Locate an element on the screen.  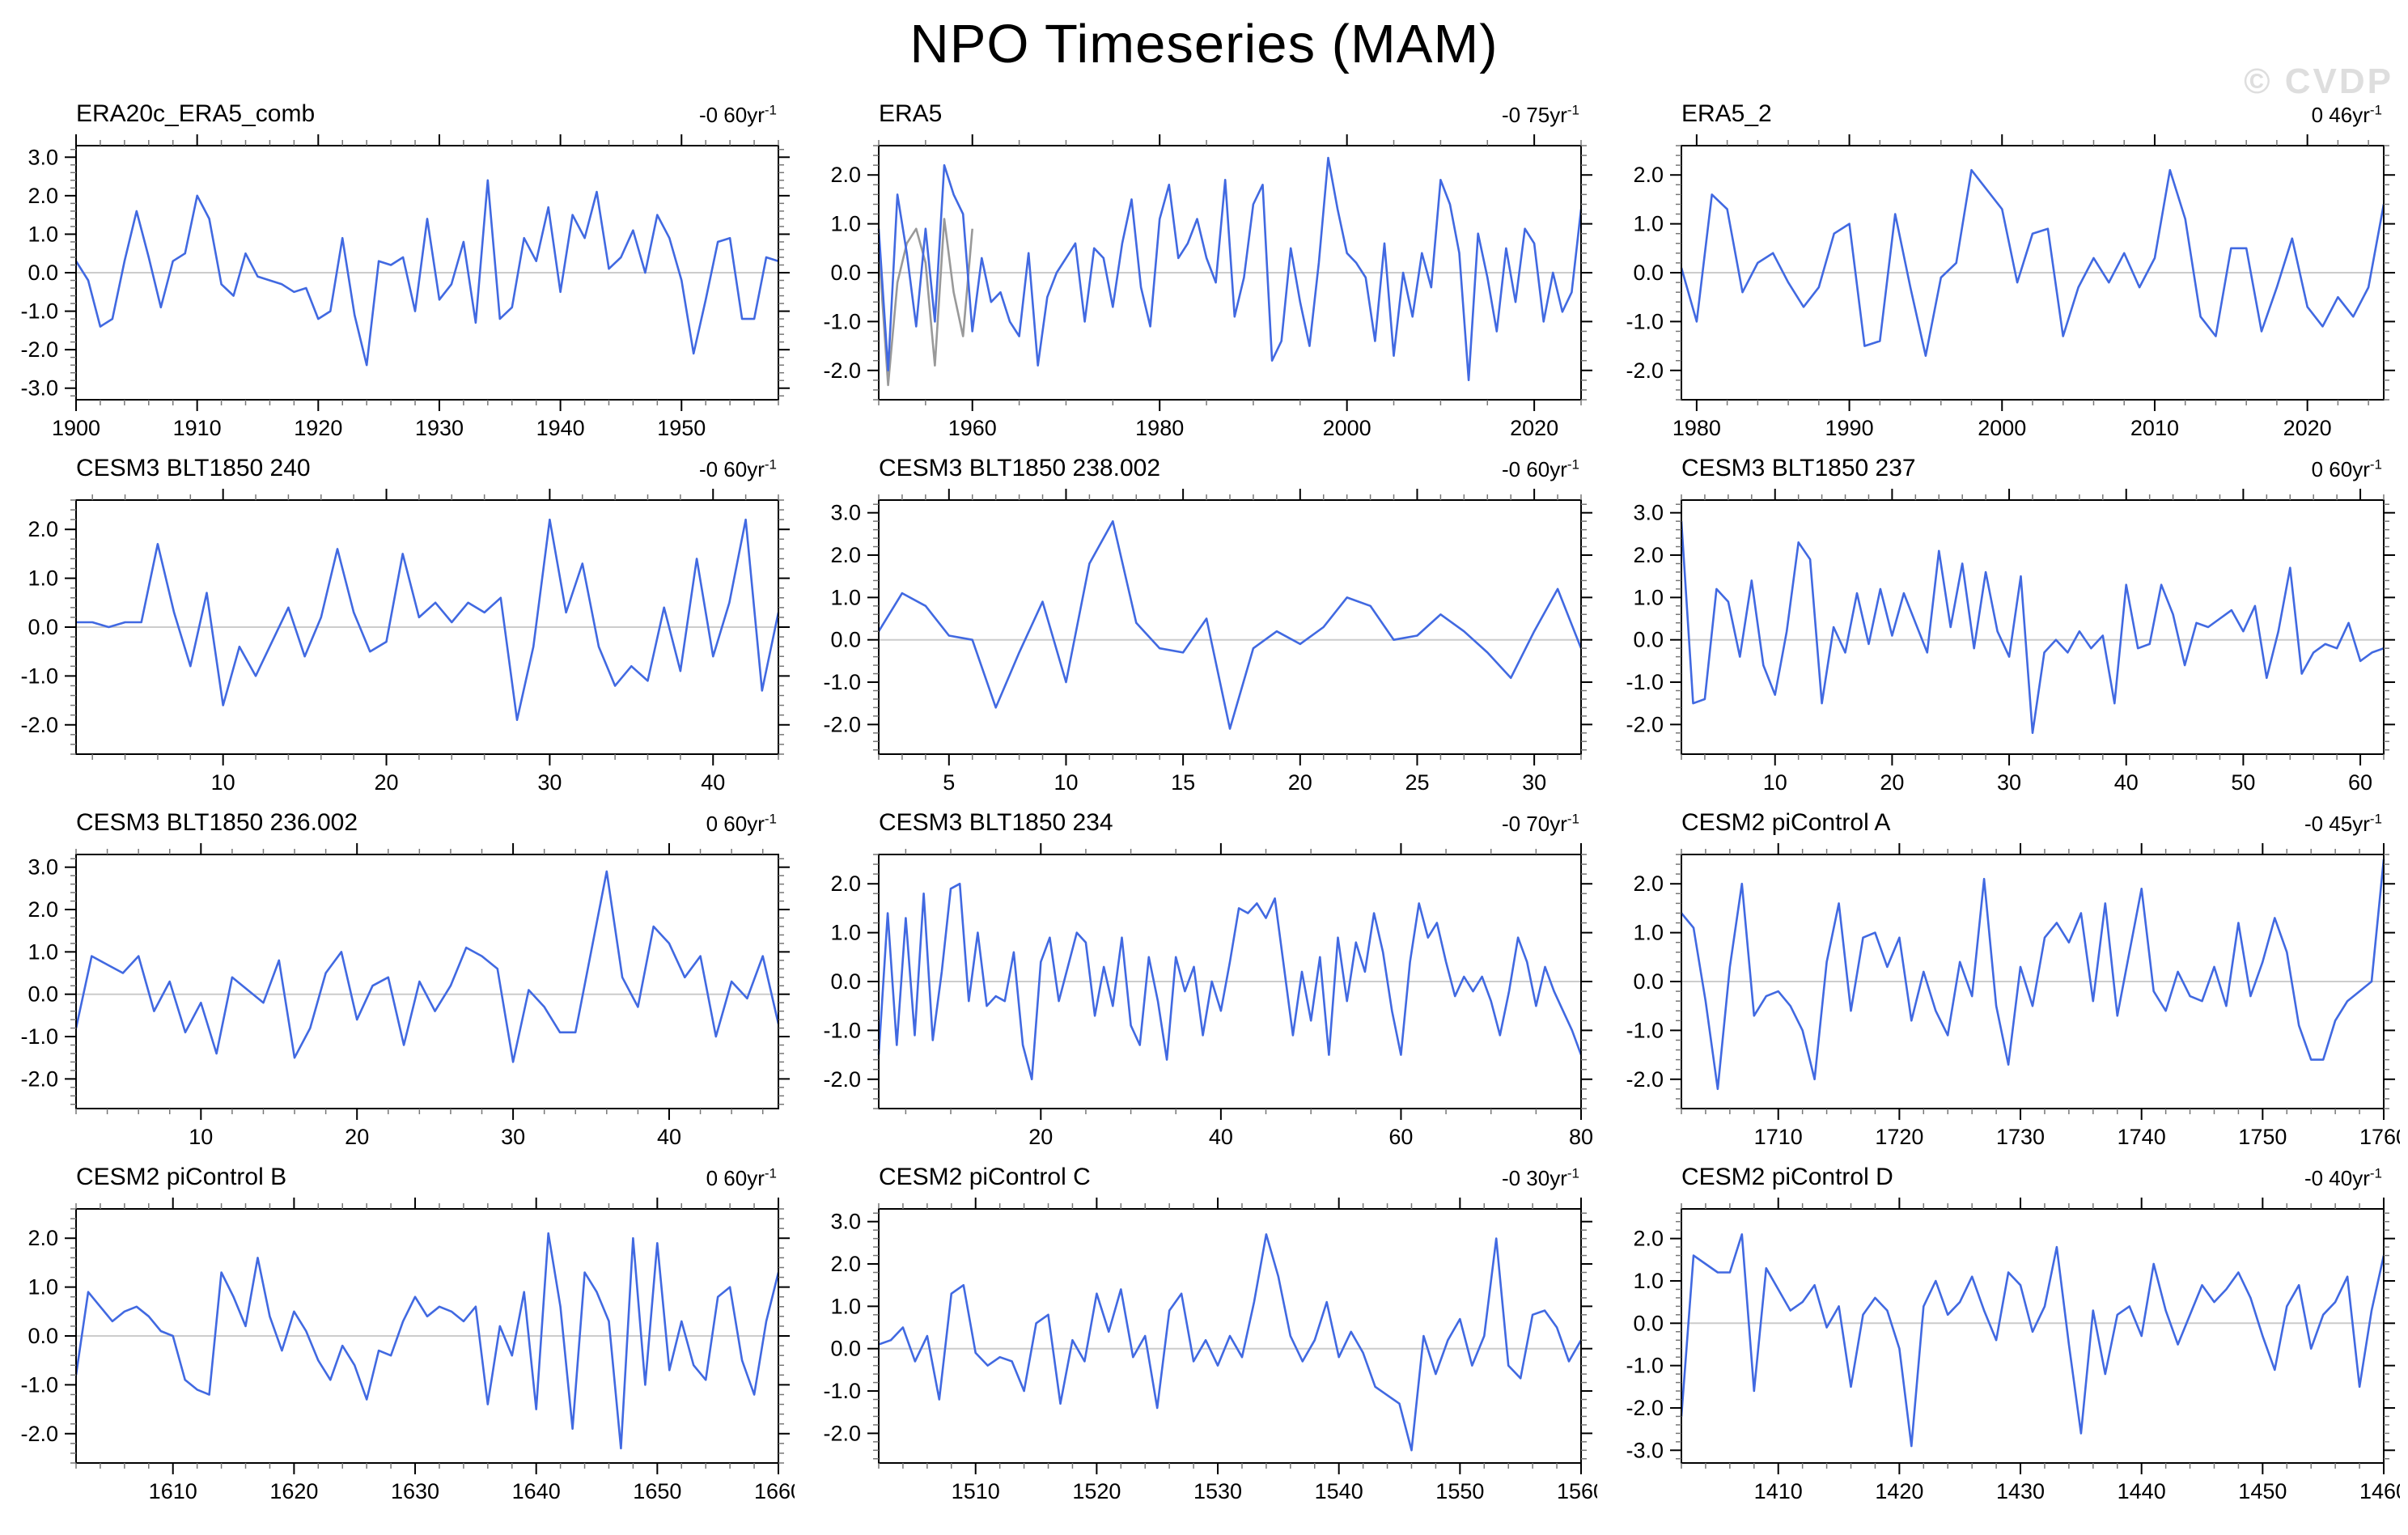
panel-title: CESM2 piControl A is located at coordinates (1786, 822).